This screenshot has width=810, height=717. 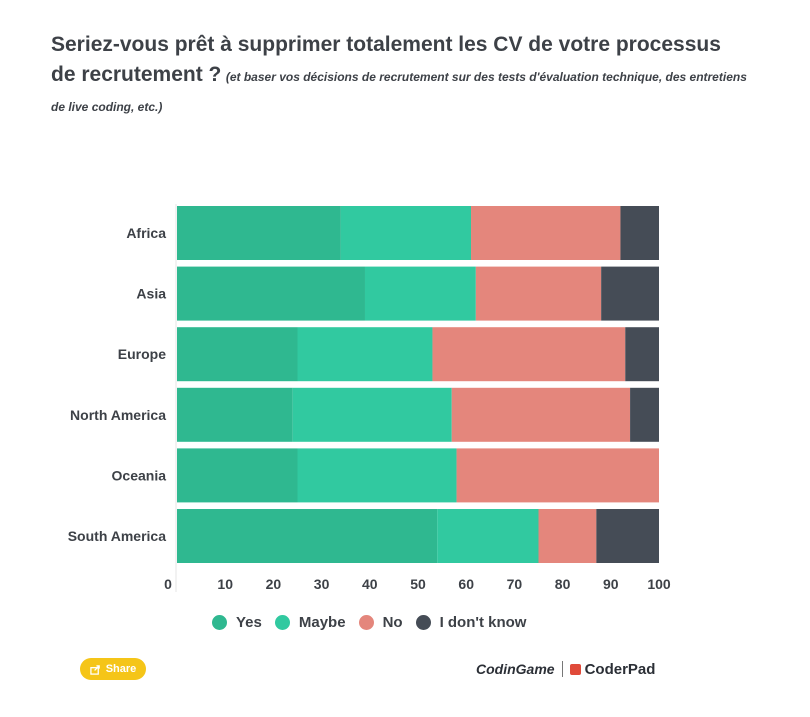 What do you see at coordinates (282, 622) in the screenshot?
I see `legend-dot-maybe` at bounding box center [282, 622].